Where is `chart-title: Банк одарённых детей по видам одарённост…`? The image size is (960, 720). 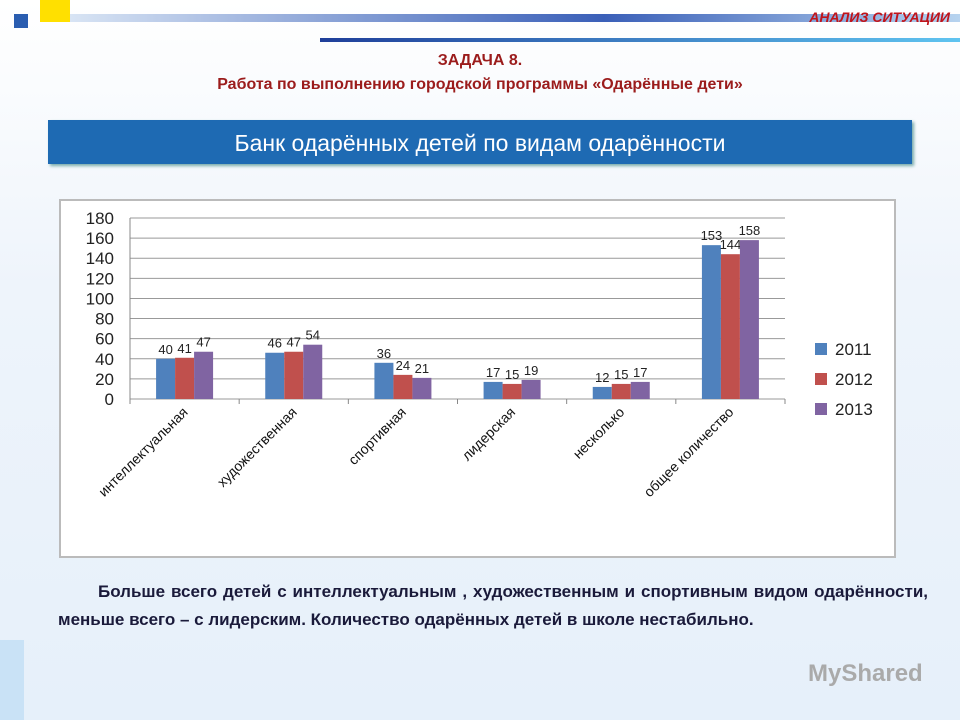 chart-title: Банк одарённых детей по видам одарённост… is located at coordinates (480, 142).